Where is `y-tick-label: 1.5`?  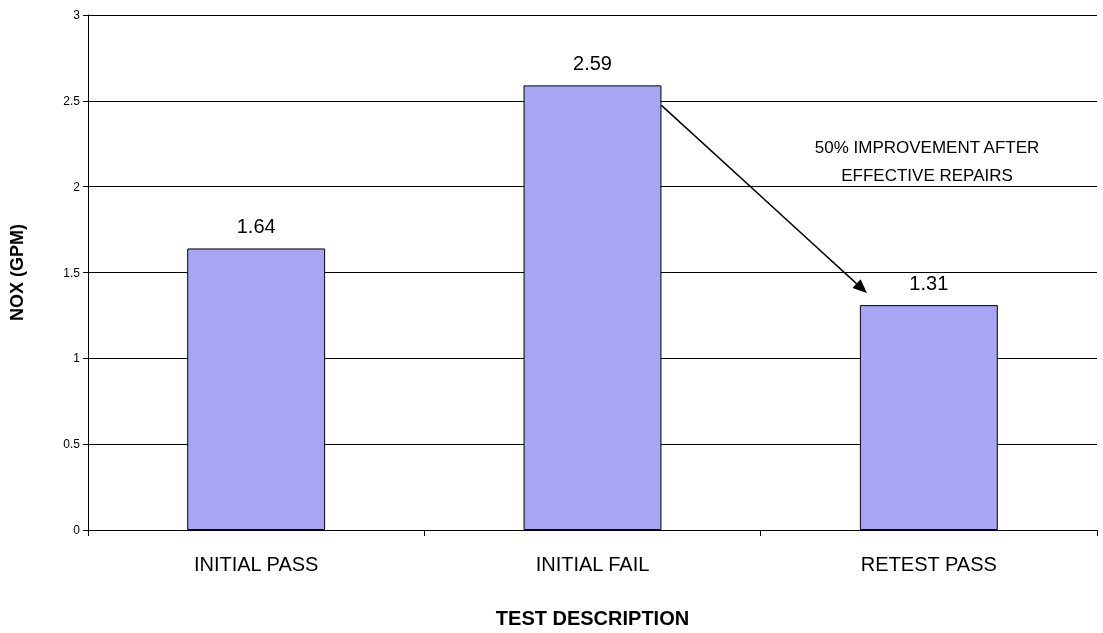 y-tick-label: 1.5 is located at coordinates (72, 272).